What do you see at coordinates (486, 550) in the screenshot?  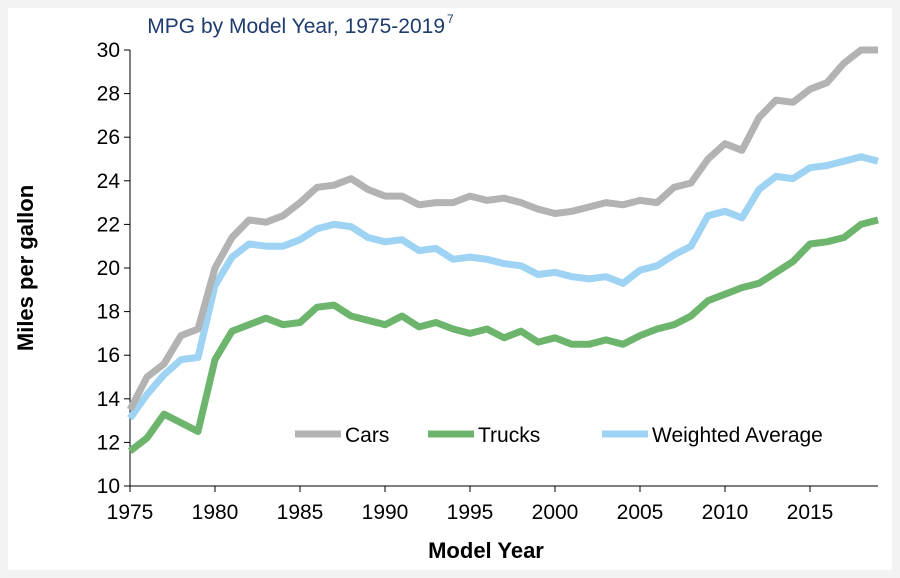 I see `x-axis-title: Model Year` at bounding box center [486, 550].